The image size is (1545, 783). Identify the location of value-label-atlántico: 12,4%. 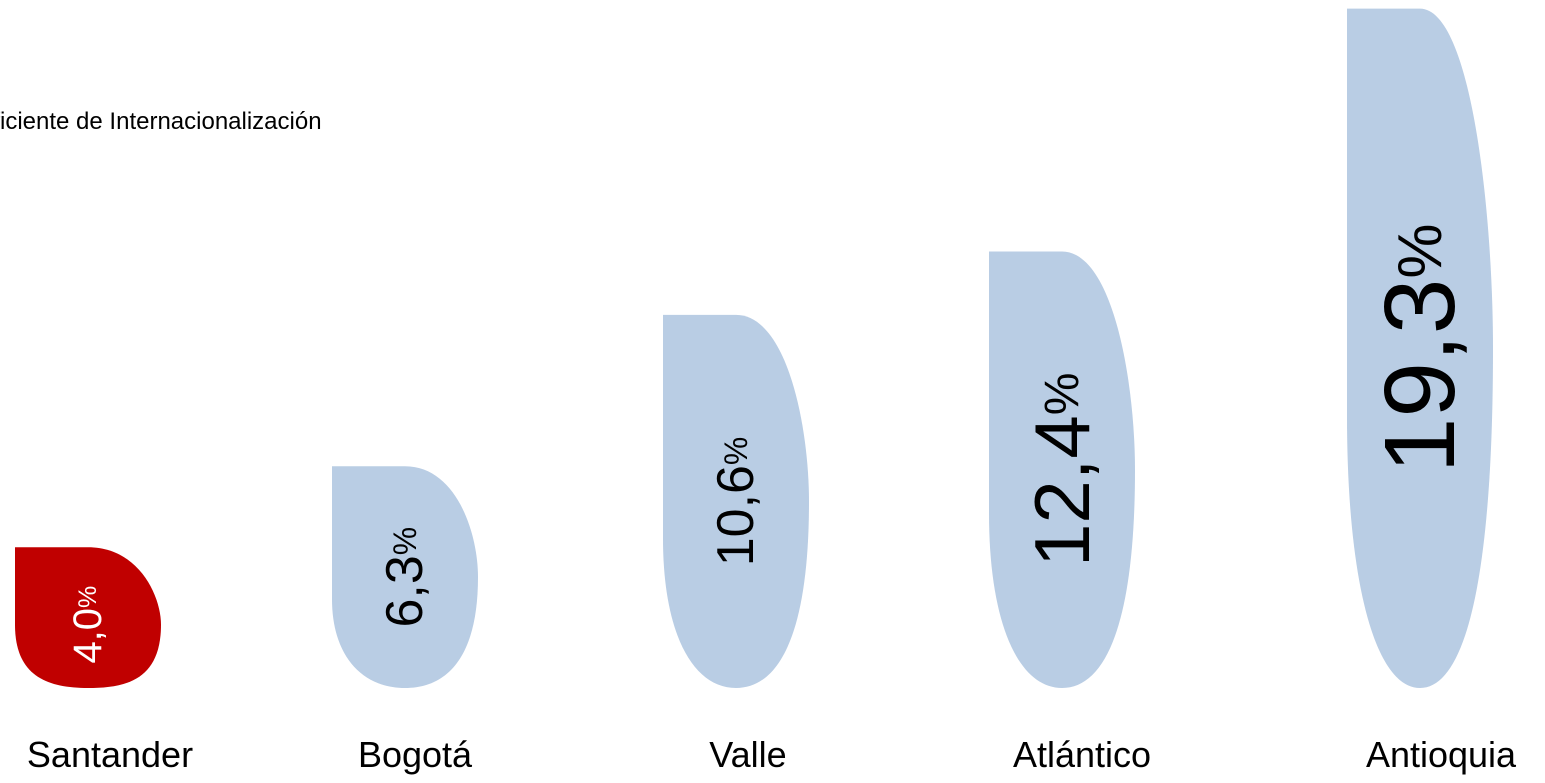
(1062, 470).